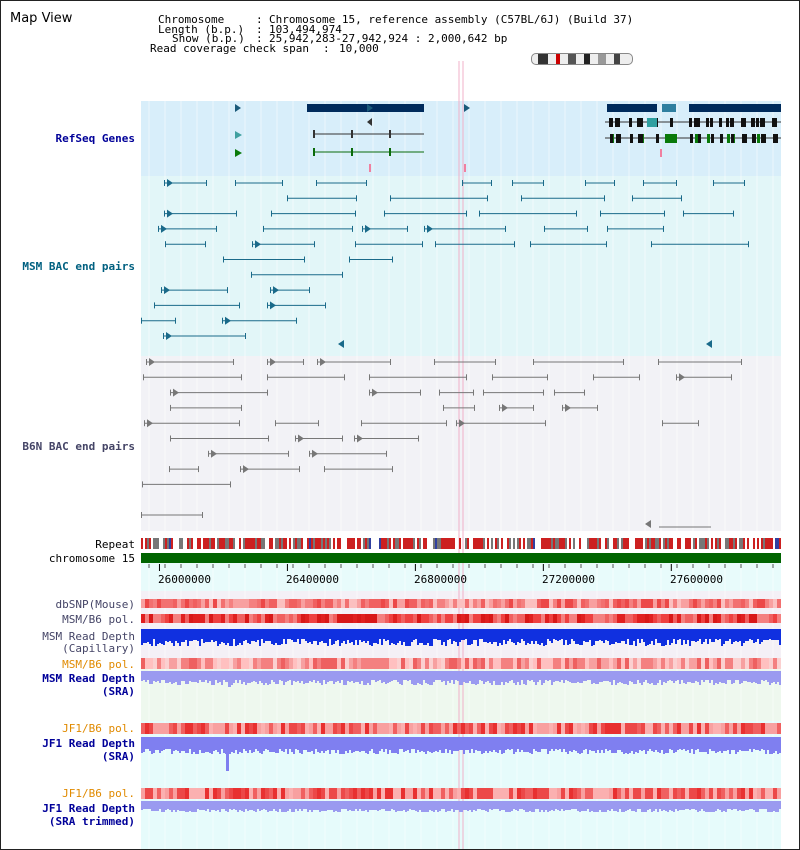  I want to click on track-label-refseq: RefSeq Genes, so click(95, 138).